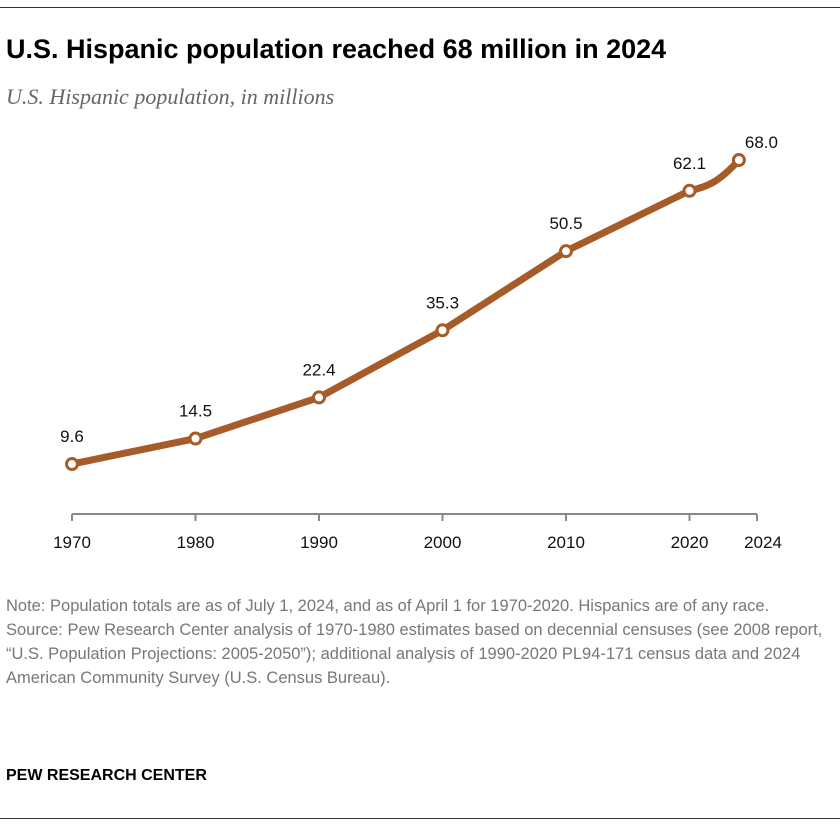  Describe the element at coordinates (196, 542) in the screenshot. I see `x-tick-label: 1980` at that location.